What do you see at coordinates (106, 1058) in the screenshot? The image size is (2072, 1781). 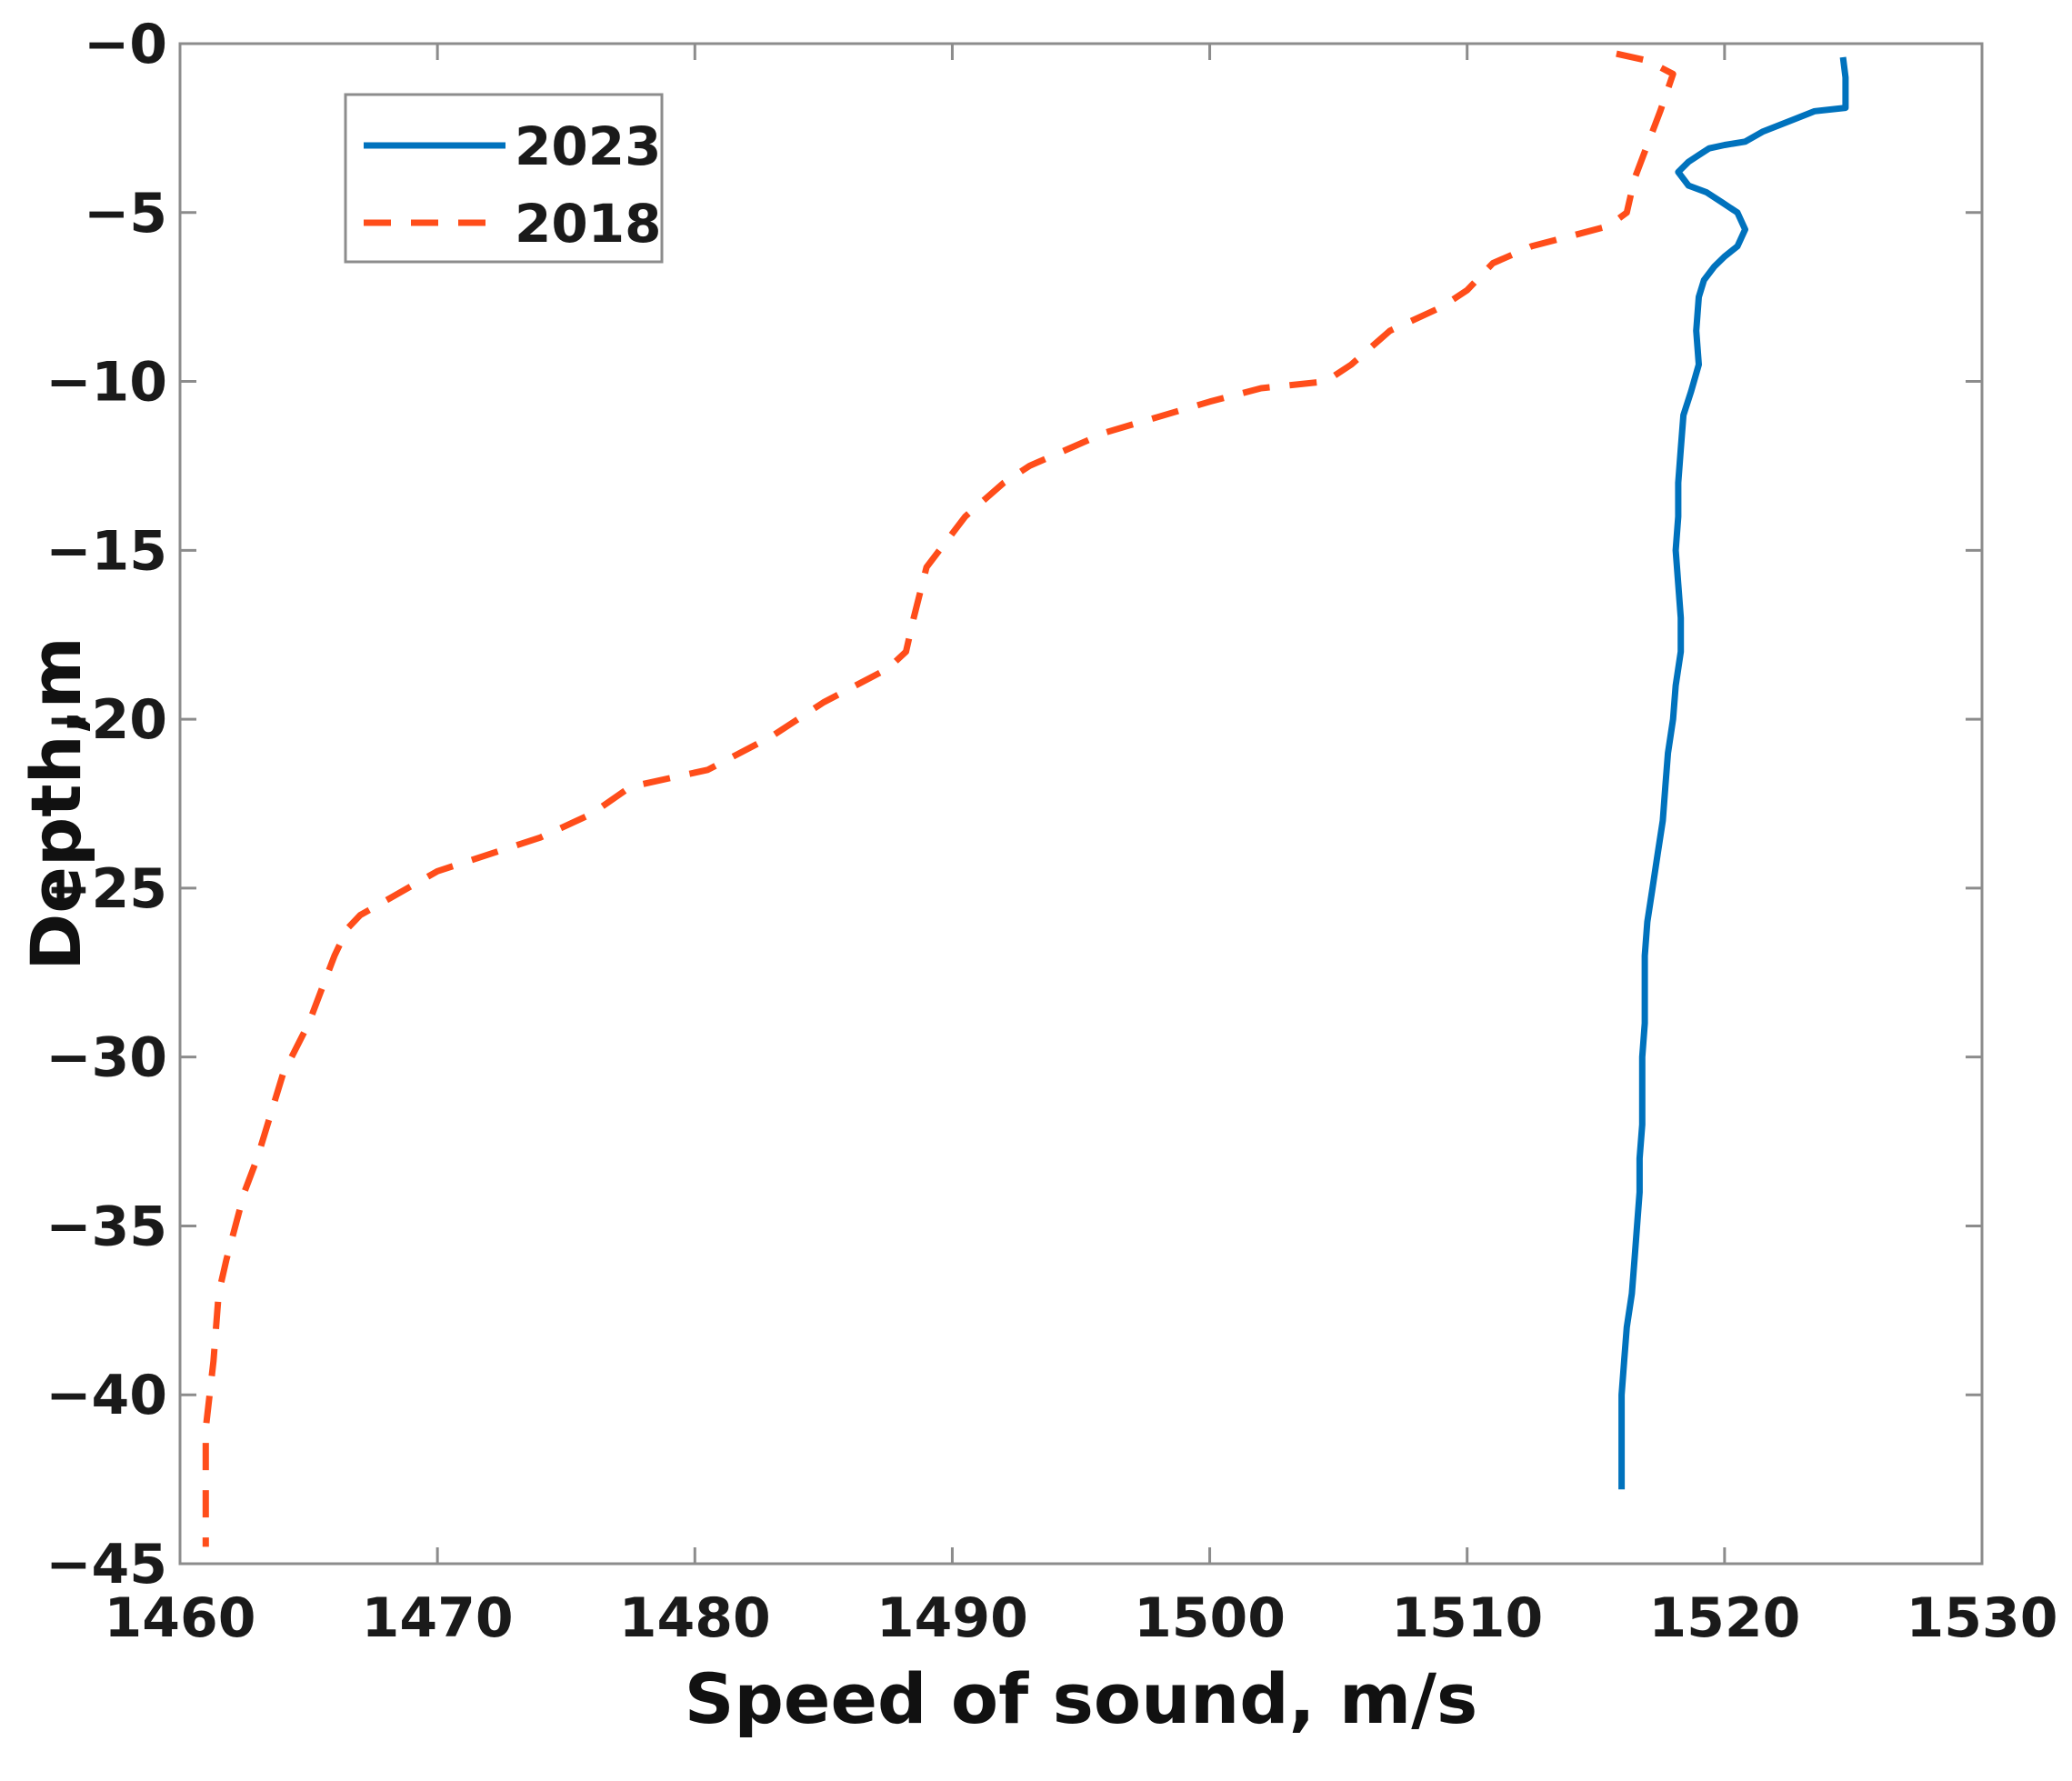 I see `y-tick-label: −30` at bounding box center [106, 1058].